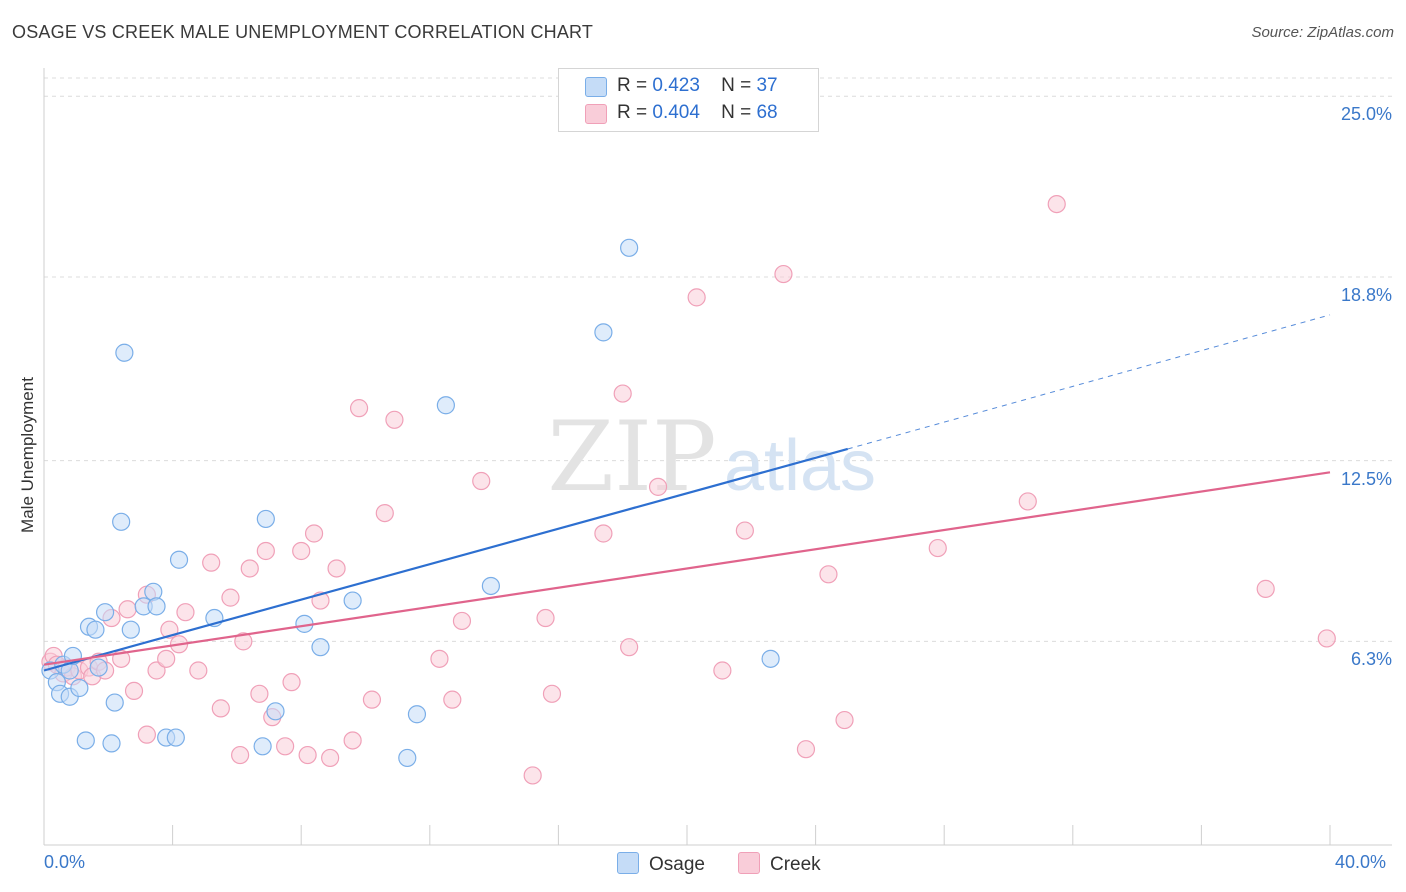  What do you see at coordinates (676, 112) in the screenshot?
I see `r-value-creek: 0.404` at bounding box center [676, 112].